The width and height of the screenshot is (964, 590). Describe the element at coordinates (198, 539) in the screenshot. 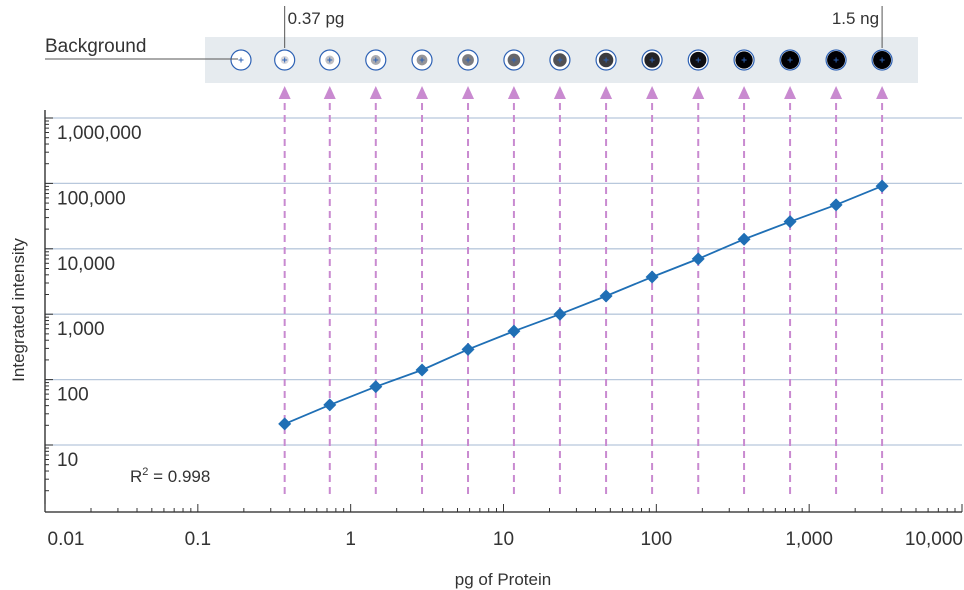

I see `x-tick-label-1: 0.1` at that location.